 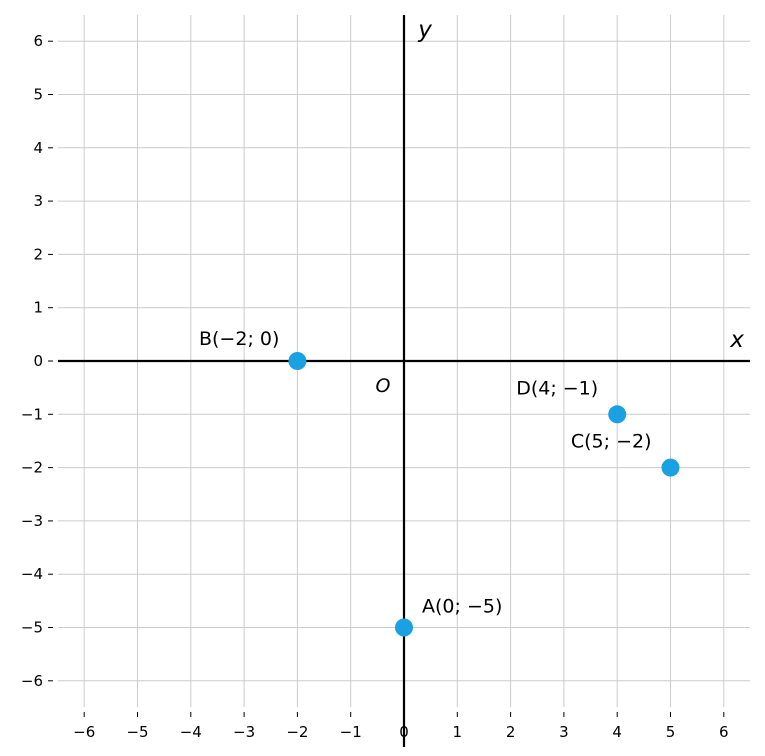 I want to click on y-tick-label: 3, so click(x=38, y=201).